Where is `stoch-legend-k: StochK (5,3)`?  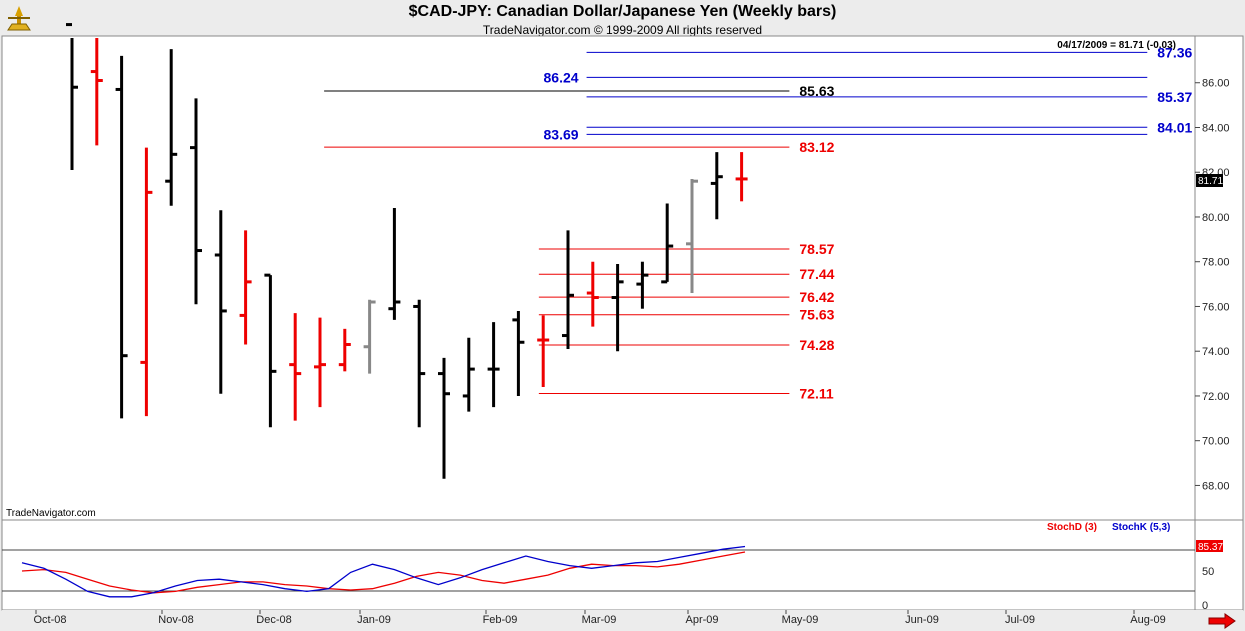
stoch-legend-k: StochK (5,3) is located at coordinates (1141, 527).